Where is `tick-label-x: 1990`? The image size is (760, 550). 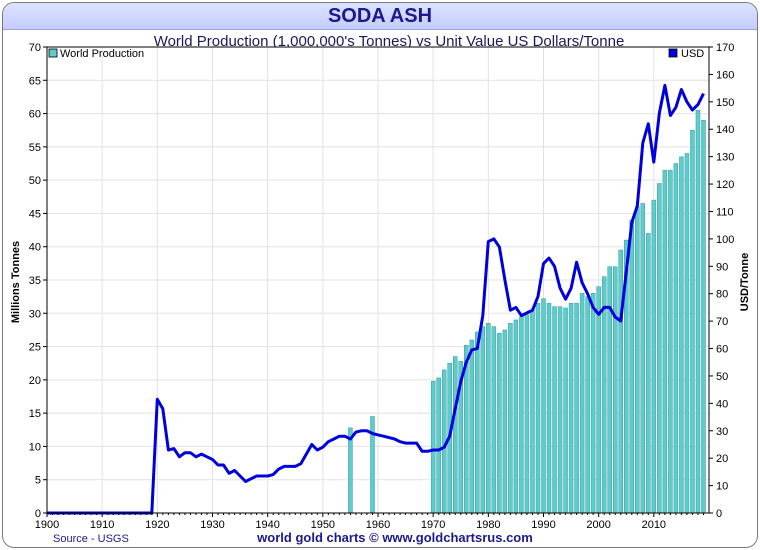
tick-label-x: 1990 is located at coordinates (543, 525).